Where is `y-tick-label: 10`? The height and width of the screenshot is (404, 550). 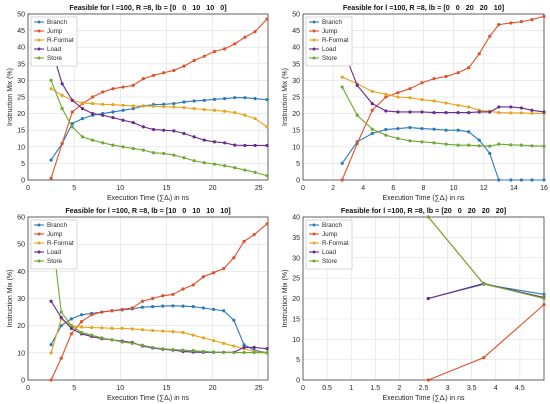 y-tick-label: 10 is located at coordinates (21, 353).